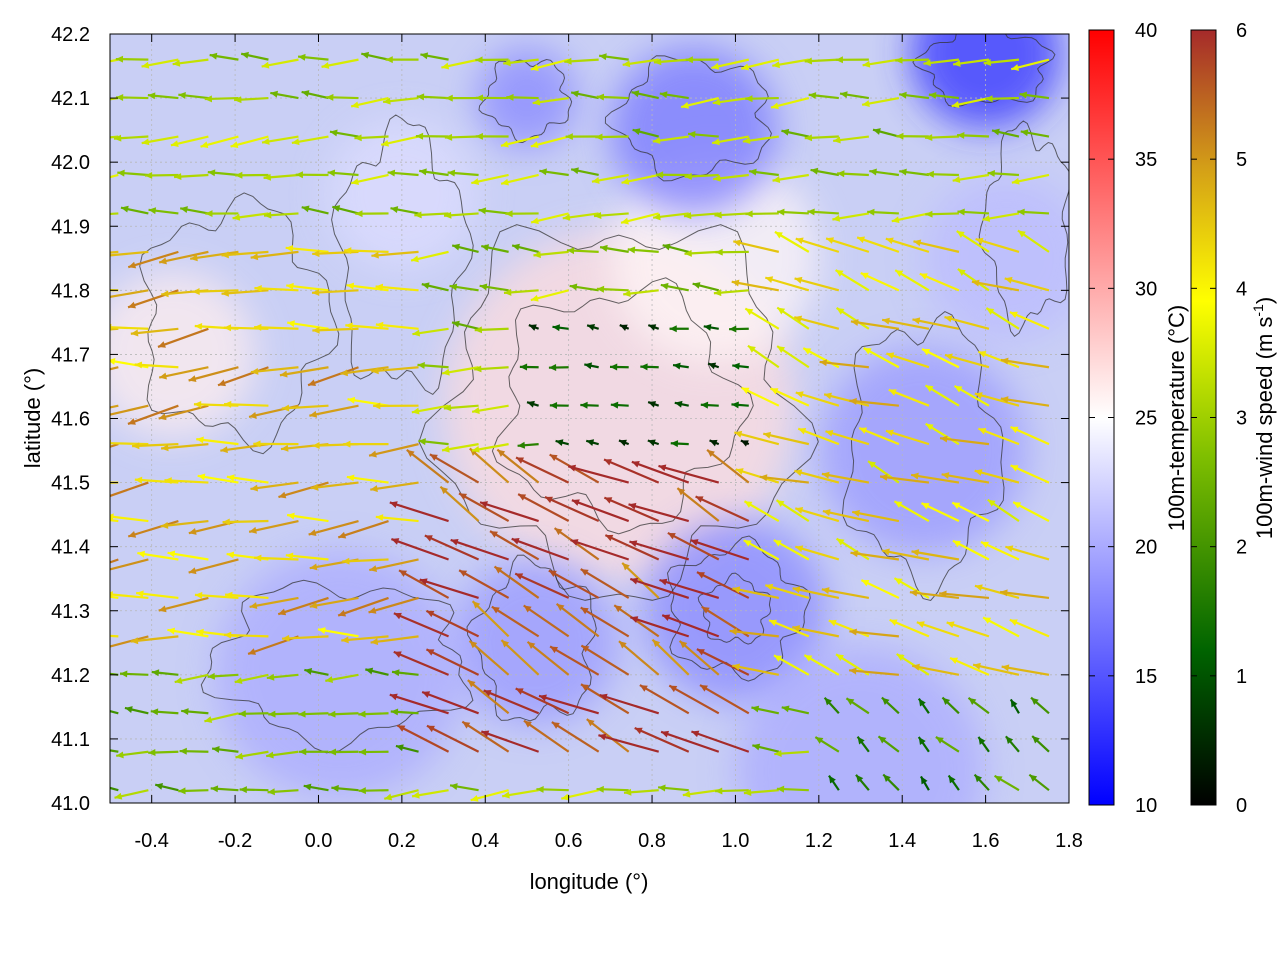  I want to click on colorbar-tick-label: 2, so click(1241, 548).